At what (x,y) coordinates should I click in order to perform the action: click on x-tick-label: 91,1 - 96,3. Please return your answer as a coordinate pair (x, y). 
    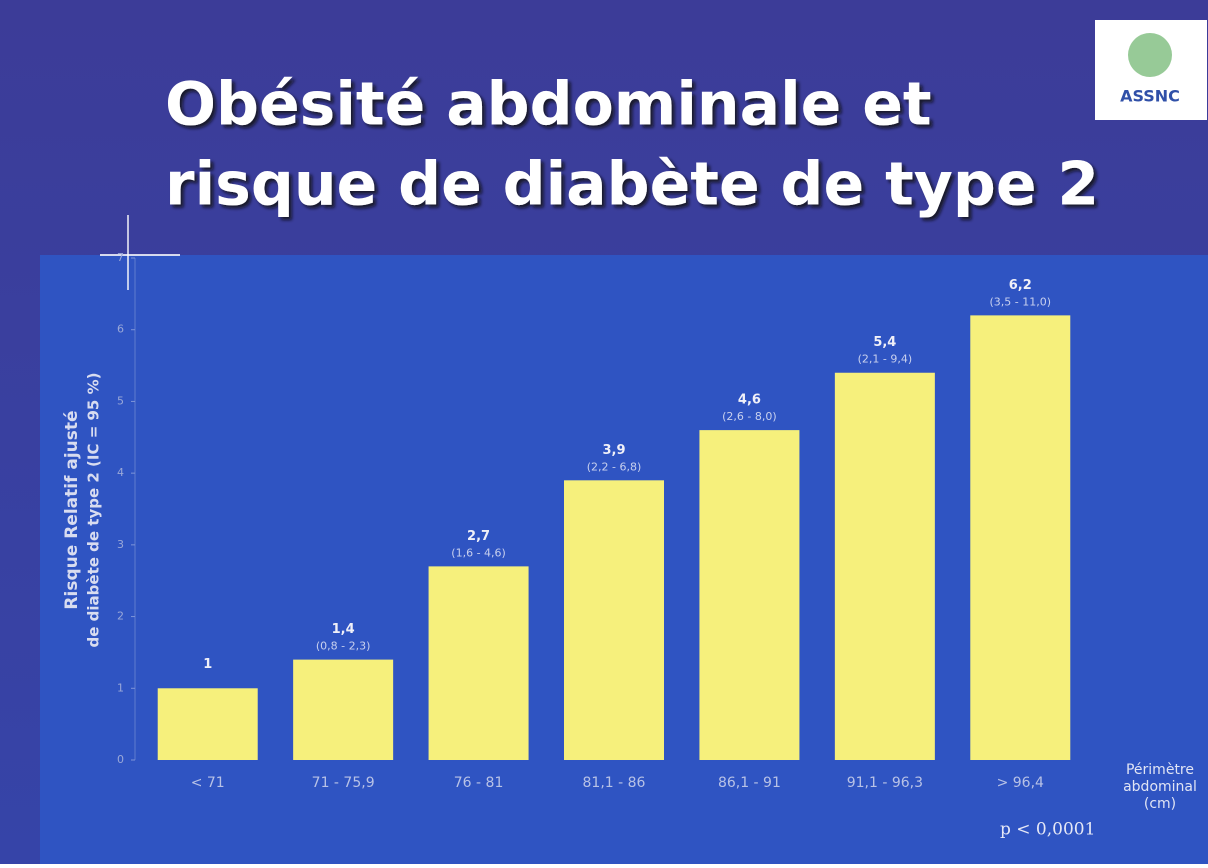
    Looking at the image, I should click on (885, 783).